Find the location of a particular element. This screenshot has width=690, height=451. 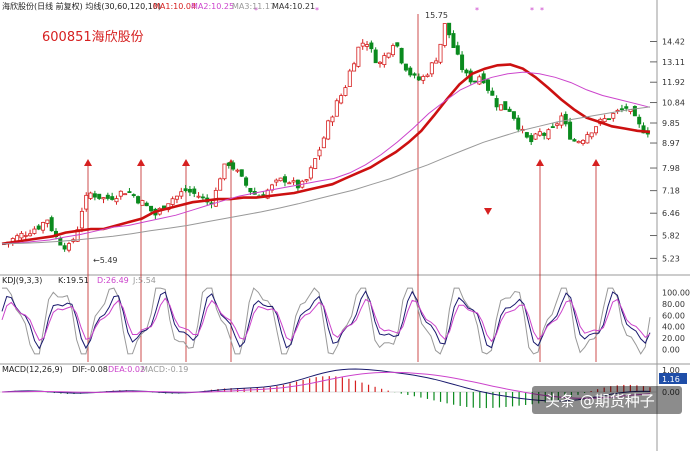

price-tick-label: 9.85 is located at coordinates (671, 123).